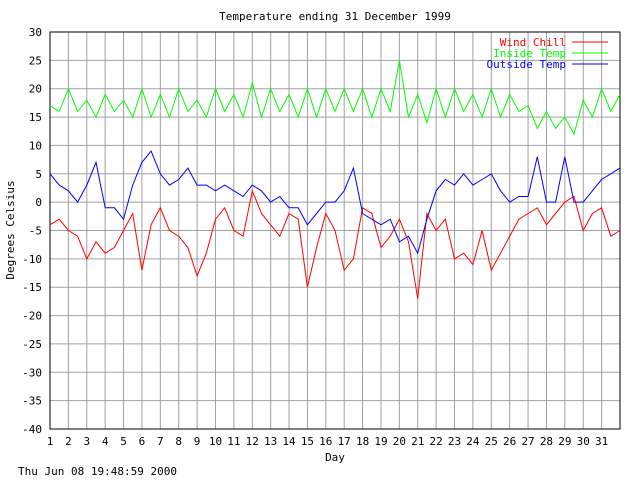 The height and width of the screenshot is (480, 640). I want to click on x-tick-label: 11, so click(233, 441).